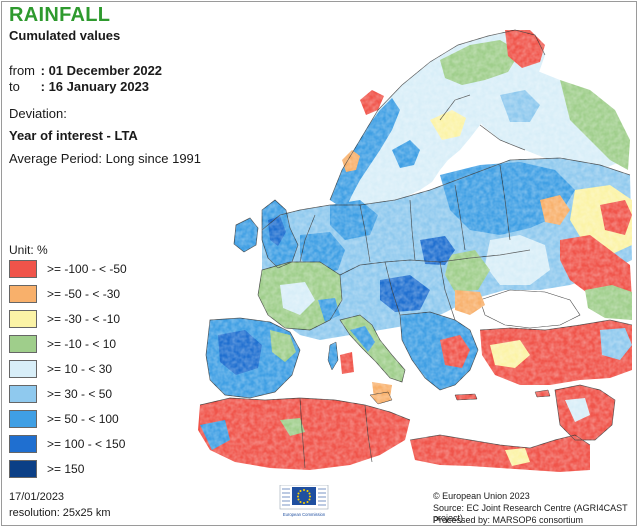 The height and width of the screenshot is (529, 640). I want to click on legend-item: >= -10 - < 10, so click(89, 346).